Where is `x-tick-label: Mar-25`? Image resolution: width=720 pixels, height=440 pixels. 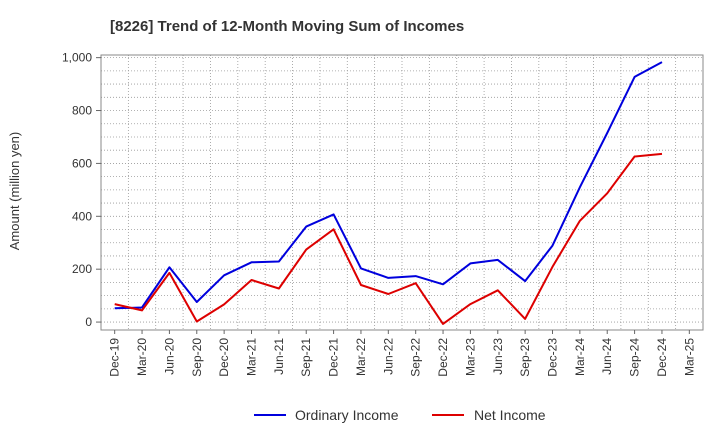 x-tick-label: Mar-25 is located at coordinates (689, 357).